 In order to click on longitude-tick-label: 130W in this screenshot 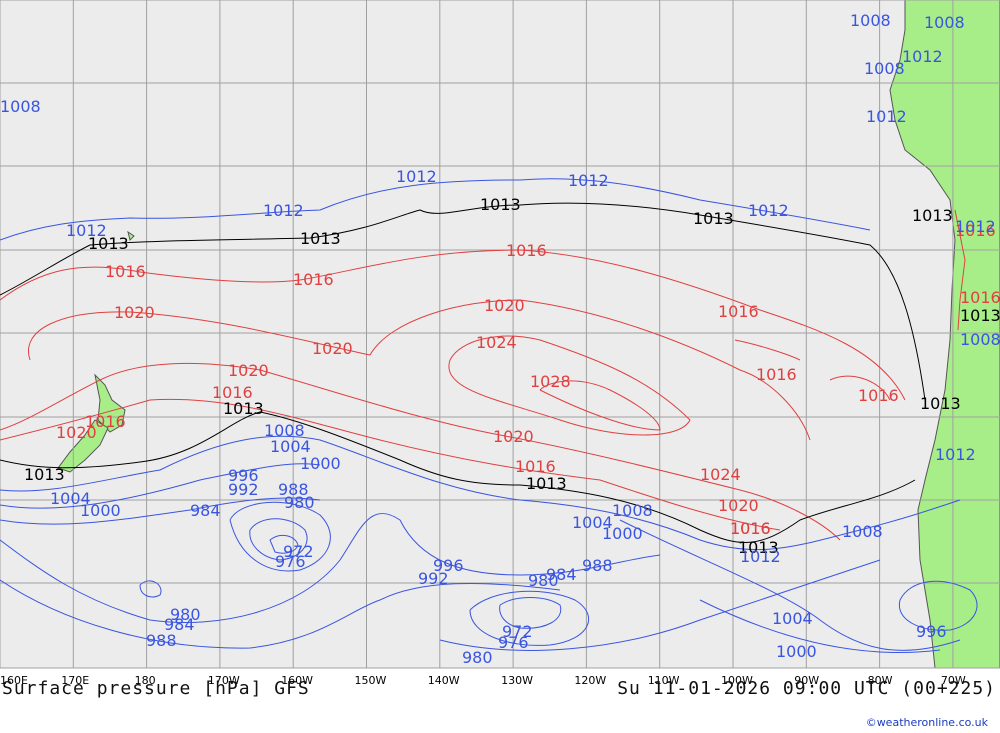, I will do `click(517, 680)`.